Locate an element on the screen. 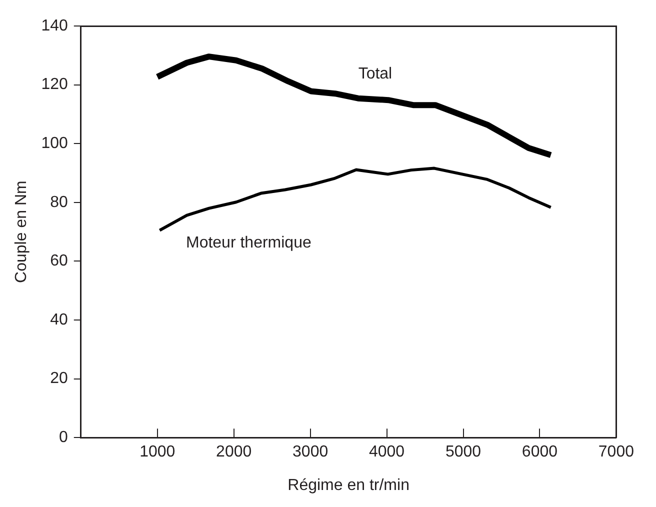 The height and width of the screenshot is (507, 656). y-tick-label: 0 is located at coordinates (63, 437).